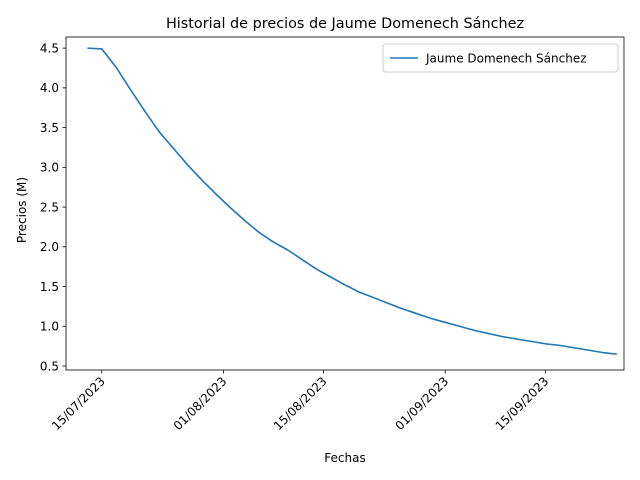 This screenshot has width=640, height=480. What do you see at coordinates (49, 88) in the screenshot?
I see `y-tick-label: 4.0` at bounding box center [49, 88].